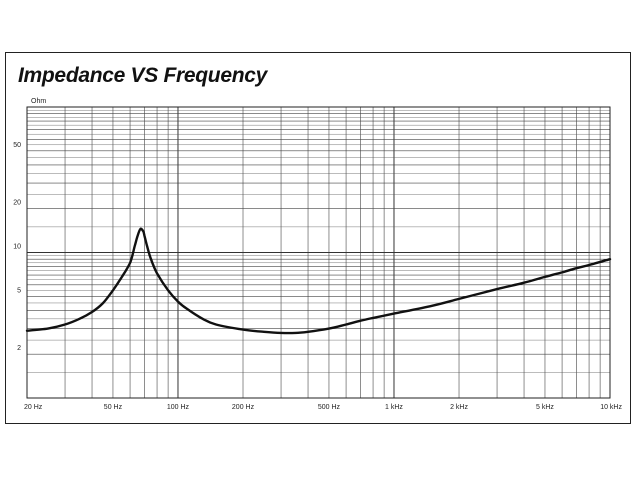 The width and height of the screenshot is (638, 478). I want to click on y-tick-labels: 2 5 10 20 50, so click(17, 247).